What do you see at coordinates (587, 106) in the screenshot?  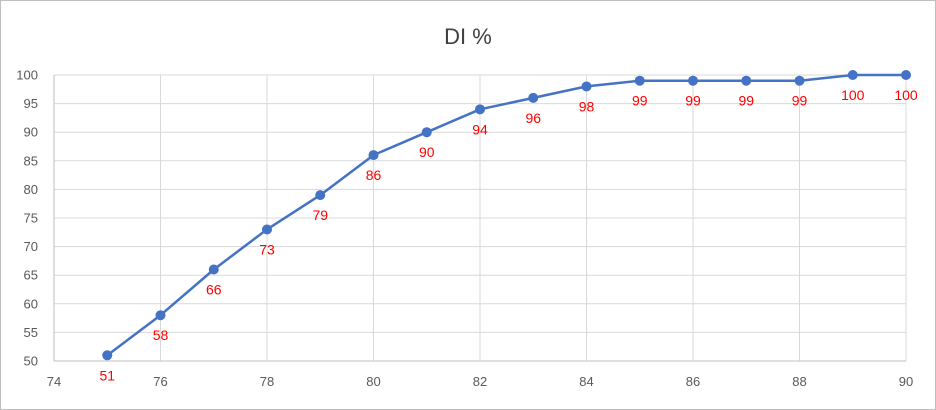 I see `data-label: 98` at bounding box center [587, 106].